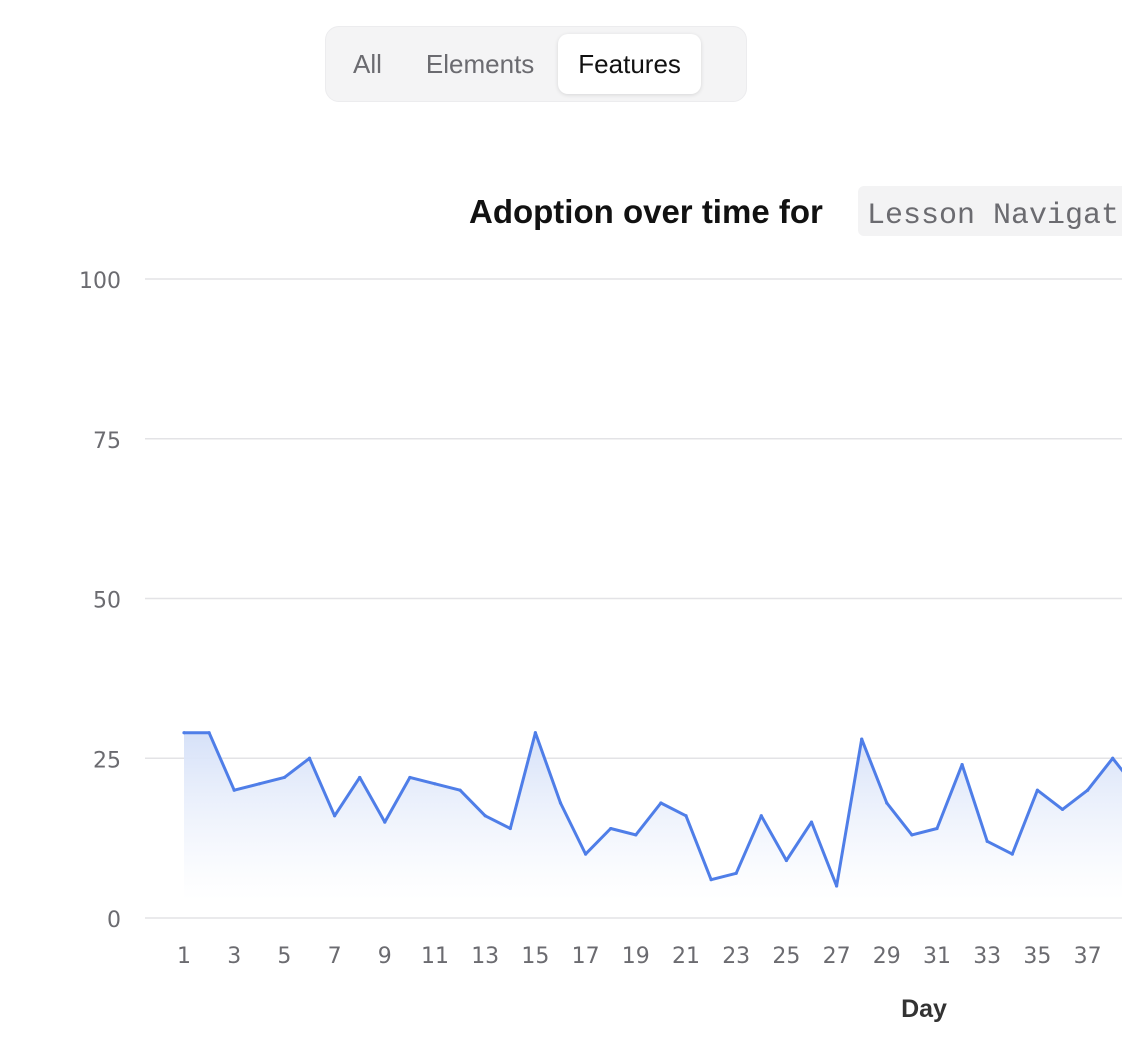 Image resolution: width=1122 pixels, height=1042 pixels. What do you see at coordinates (184, 956) in the screenshot?
I see `x-tick-label: 1` at bounding box center [184, 956].